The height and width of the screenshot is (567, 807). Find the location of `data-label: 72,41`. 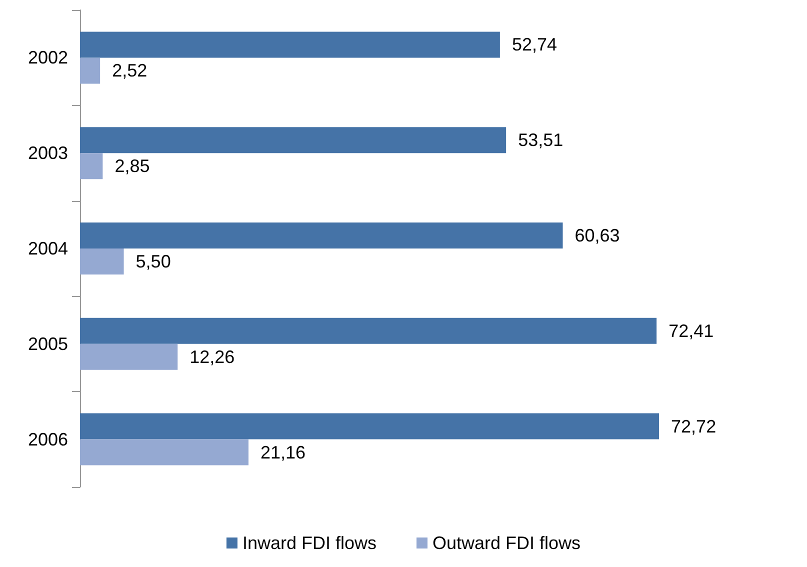

data-label: 72,41 is located at coordinates (691, 330).